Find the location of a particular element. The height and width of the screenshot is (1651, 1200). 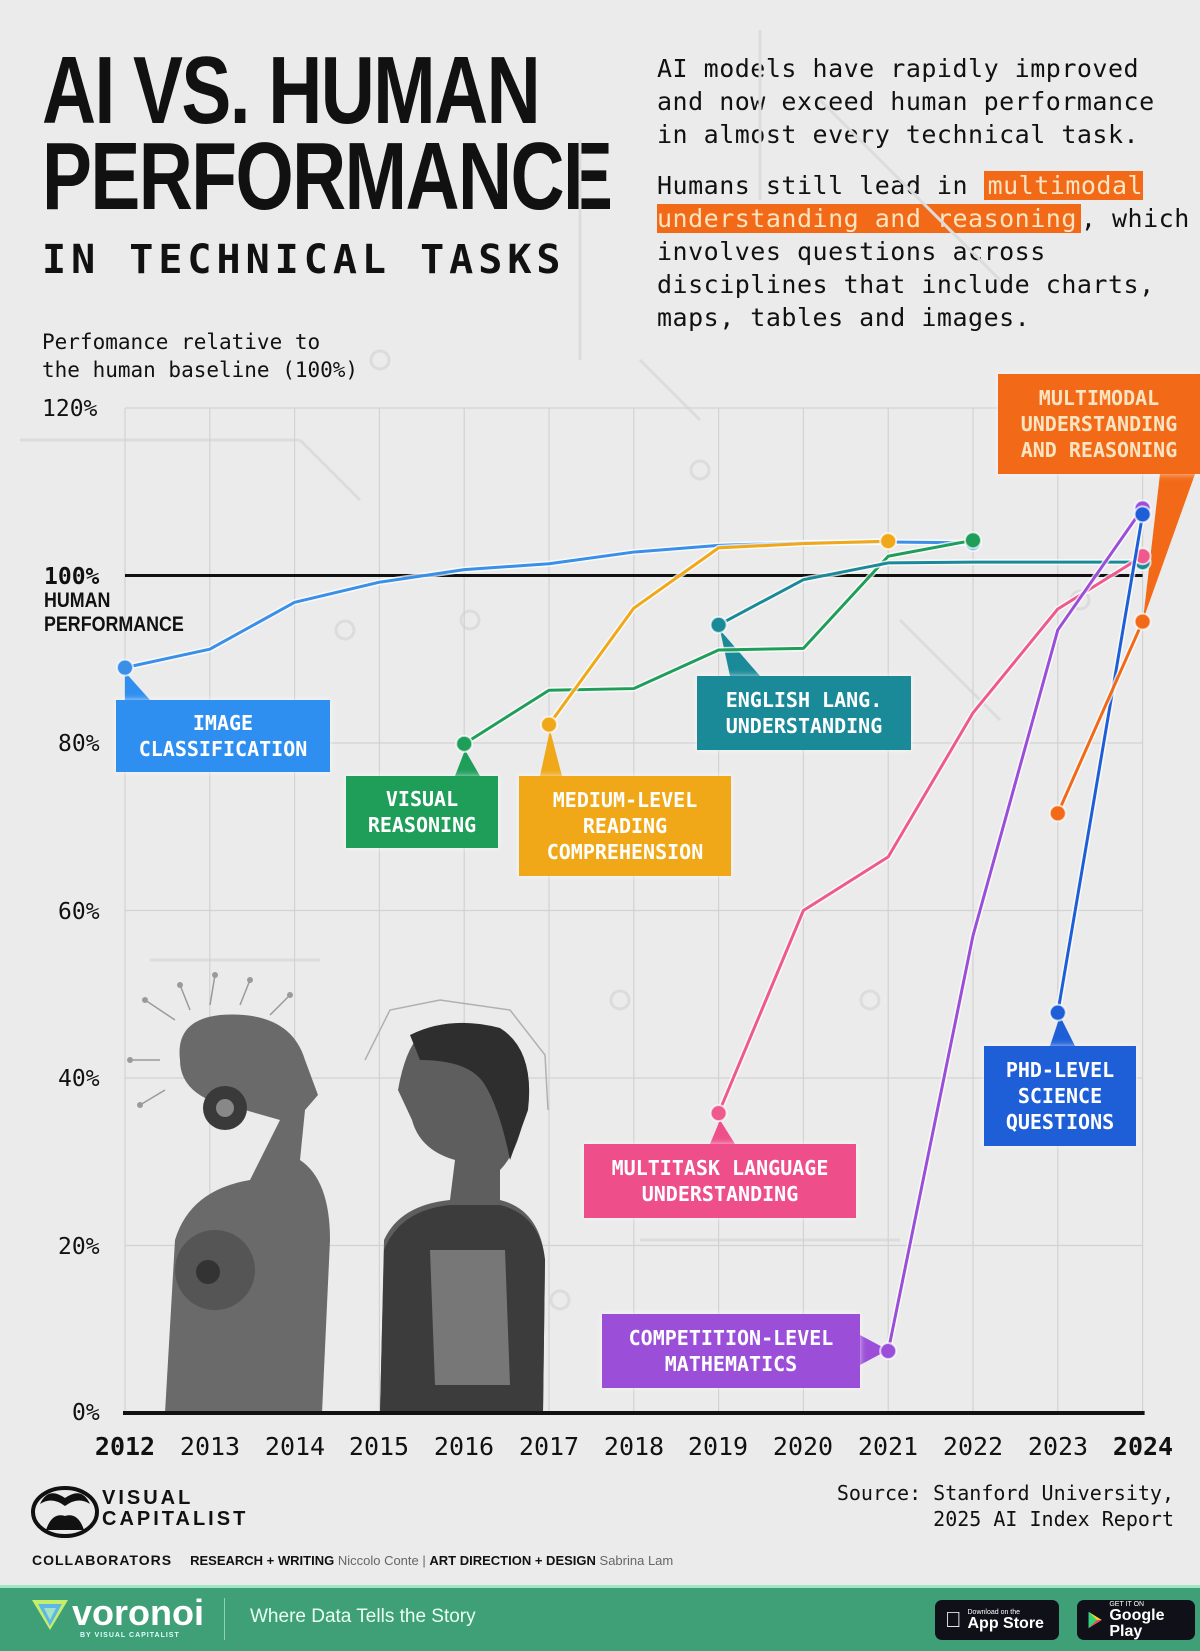

x-tick: 2021 is located at coordinates (888, 1446).